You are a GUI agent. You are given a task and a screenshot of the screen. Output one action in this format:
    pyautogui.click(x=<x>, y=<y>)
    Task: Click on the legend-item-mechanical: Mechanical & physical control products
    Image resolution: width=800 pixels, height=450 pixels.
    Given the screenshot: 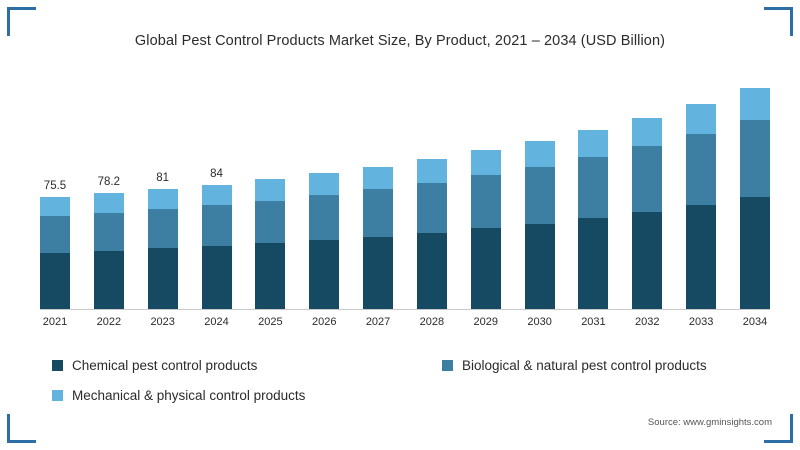 What is the action you would take?
    pyautogui.click(x=247, y=395)
    